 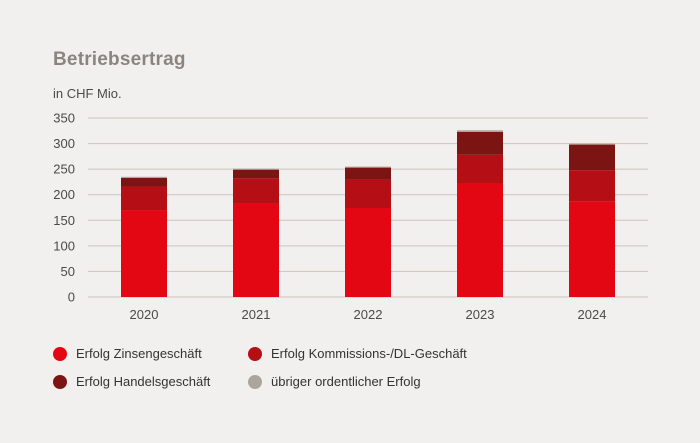 I want to click on legend-swatch-handel, so click(x=60, y=381).